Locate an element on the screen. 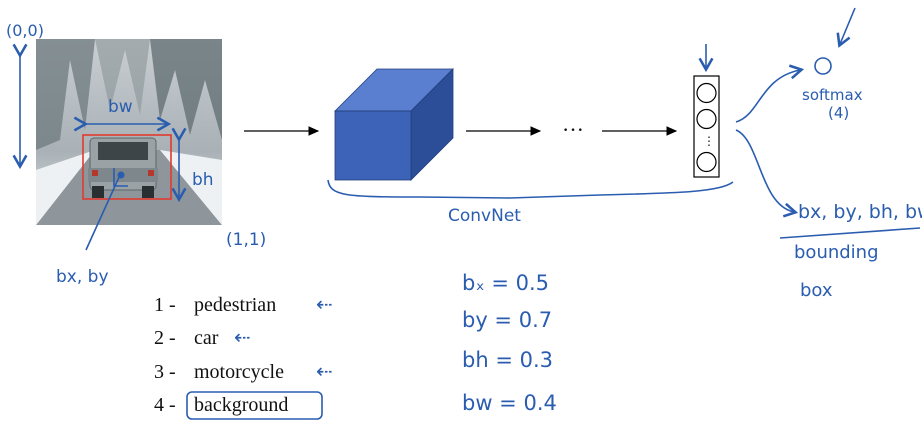 This screenshot has width=922, height=437. bxby-label: bx, by is located at coordinates (82, 277).